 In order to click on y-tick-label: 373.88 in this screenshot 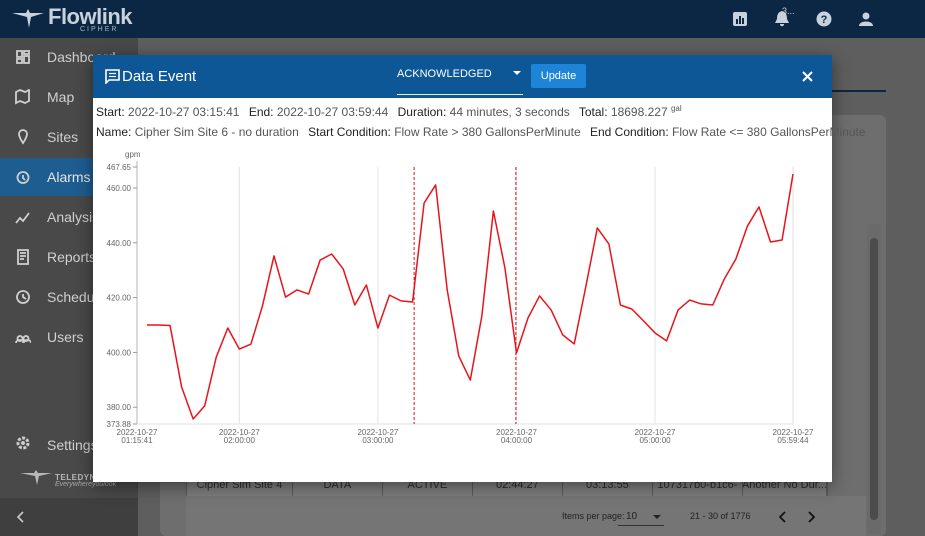, I will do `click(119, 424)`.